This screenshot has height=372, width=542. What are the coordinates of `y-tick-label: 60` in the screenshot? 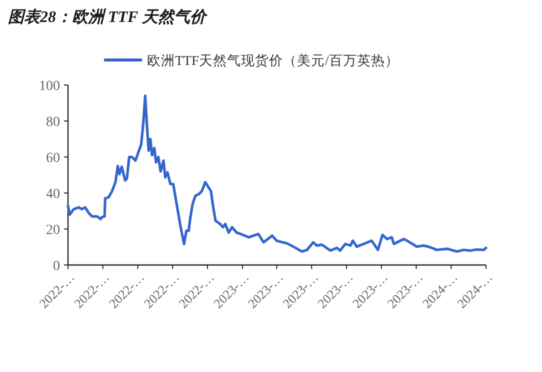 It's located at (53, 158).